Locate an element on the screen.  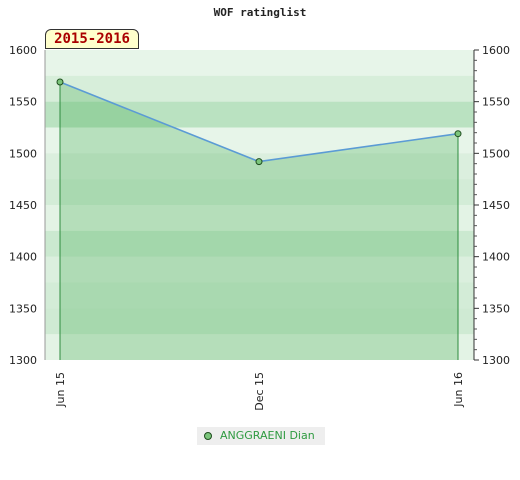
series-layer is located at coordinates (259, 122).